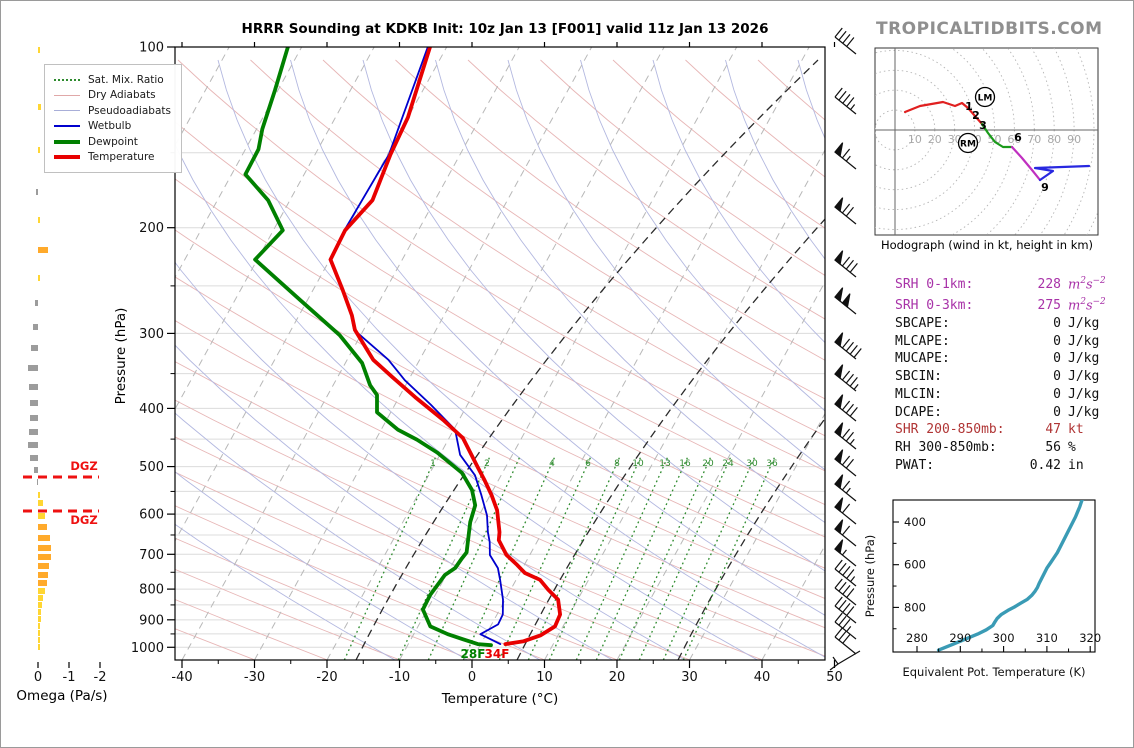  What do you see at coordinates (993, 672) in the screenshot?
I see `thetae-x-label: Equivalent Pot. Temperature (K)` at bounding box center [993, 672].